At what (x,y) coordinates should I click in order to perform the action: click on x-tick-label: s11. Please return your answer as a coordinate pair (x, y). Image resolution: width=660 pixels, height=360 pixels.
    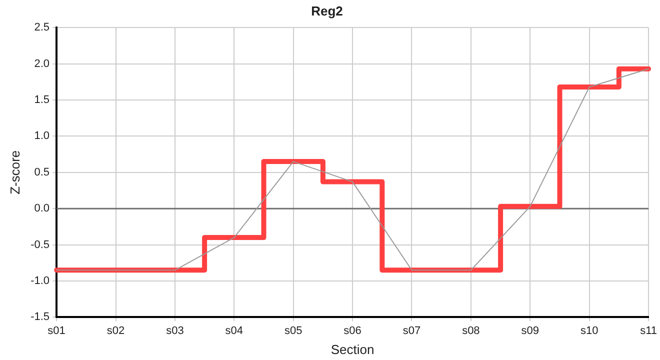
    Looking at the image, I should click on (648, 330).